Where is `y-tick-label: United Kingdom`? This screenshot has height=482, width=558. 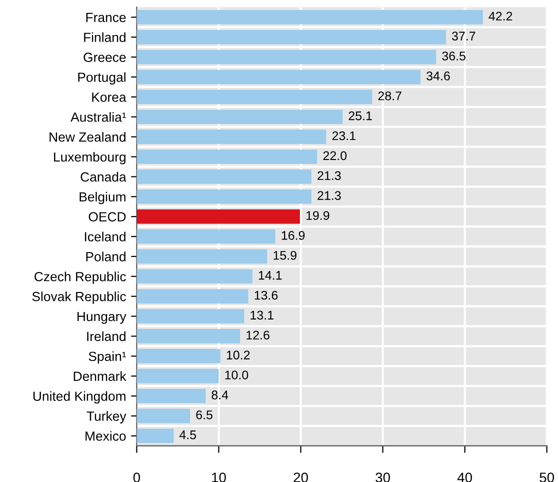 y-tick-label: United Kingdom is located at coordinates (79, 397).